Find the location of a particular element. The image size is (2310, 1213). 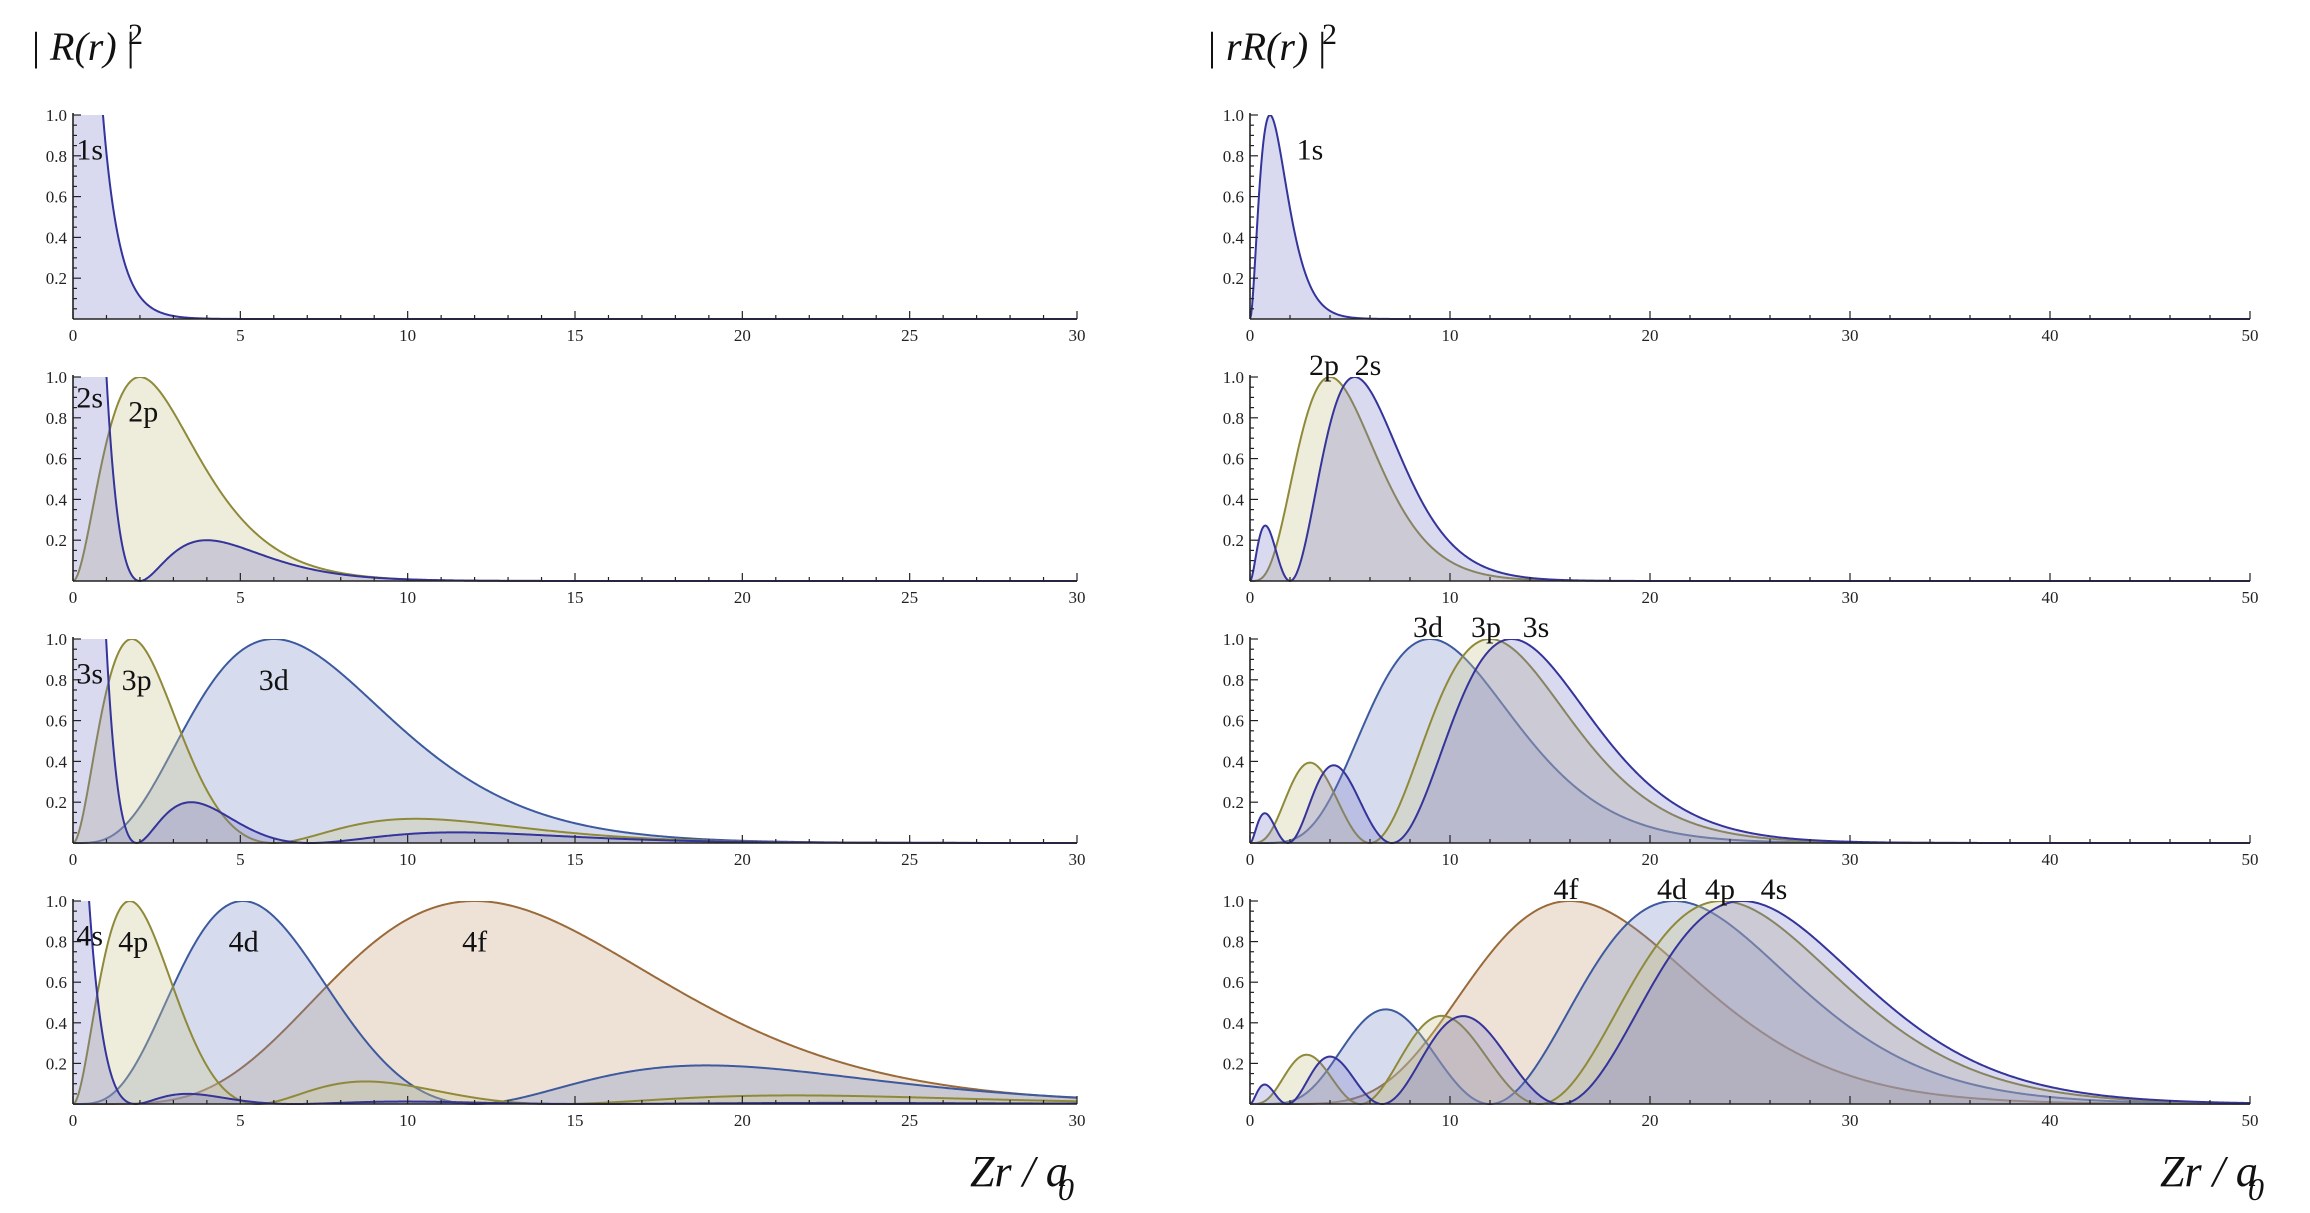

curve-right-4p is located at coordinates (1750, 1003).